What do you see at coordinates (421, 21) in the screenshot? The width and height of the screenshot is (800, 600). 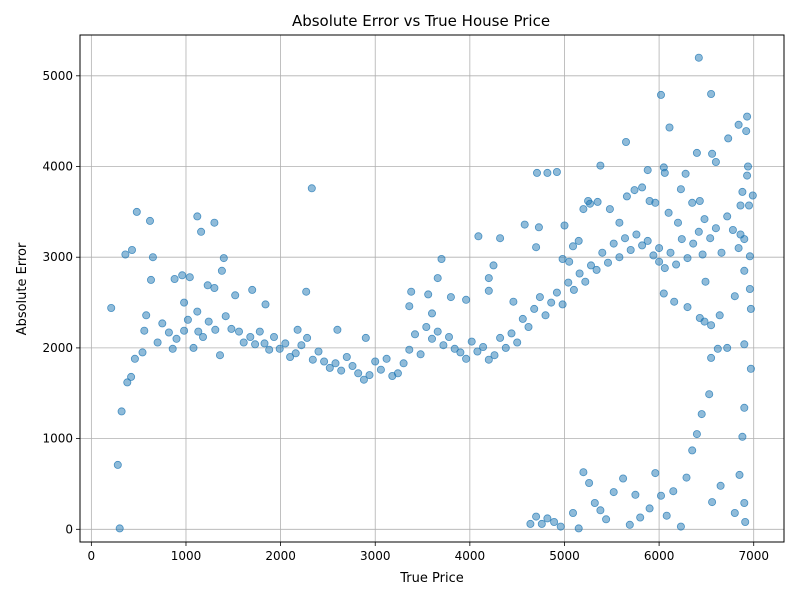 I see `chart-title: Absolute Error vs True House Price` at bounding box center [421, 21].